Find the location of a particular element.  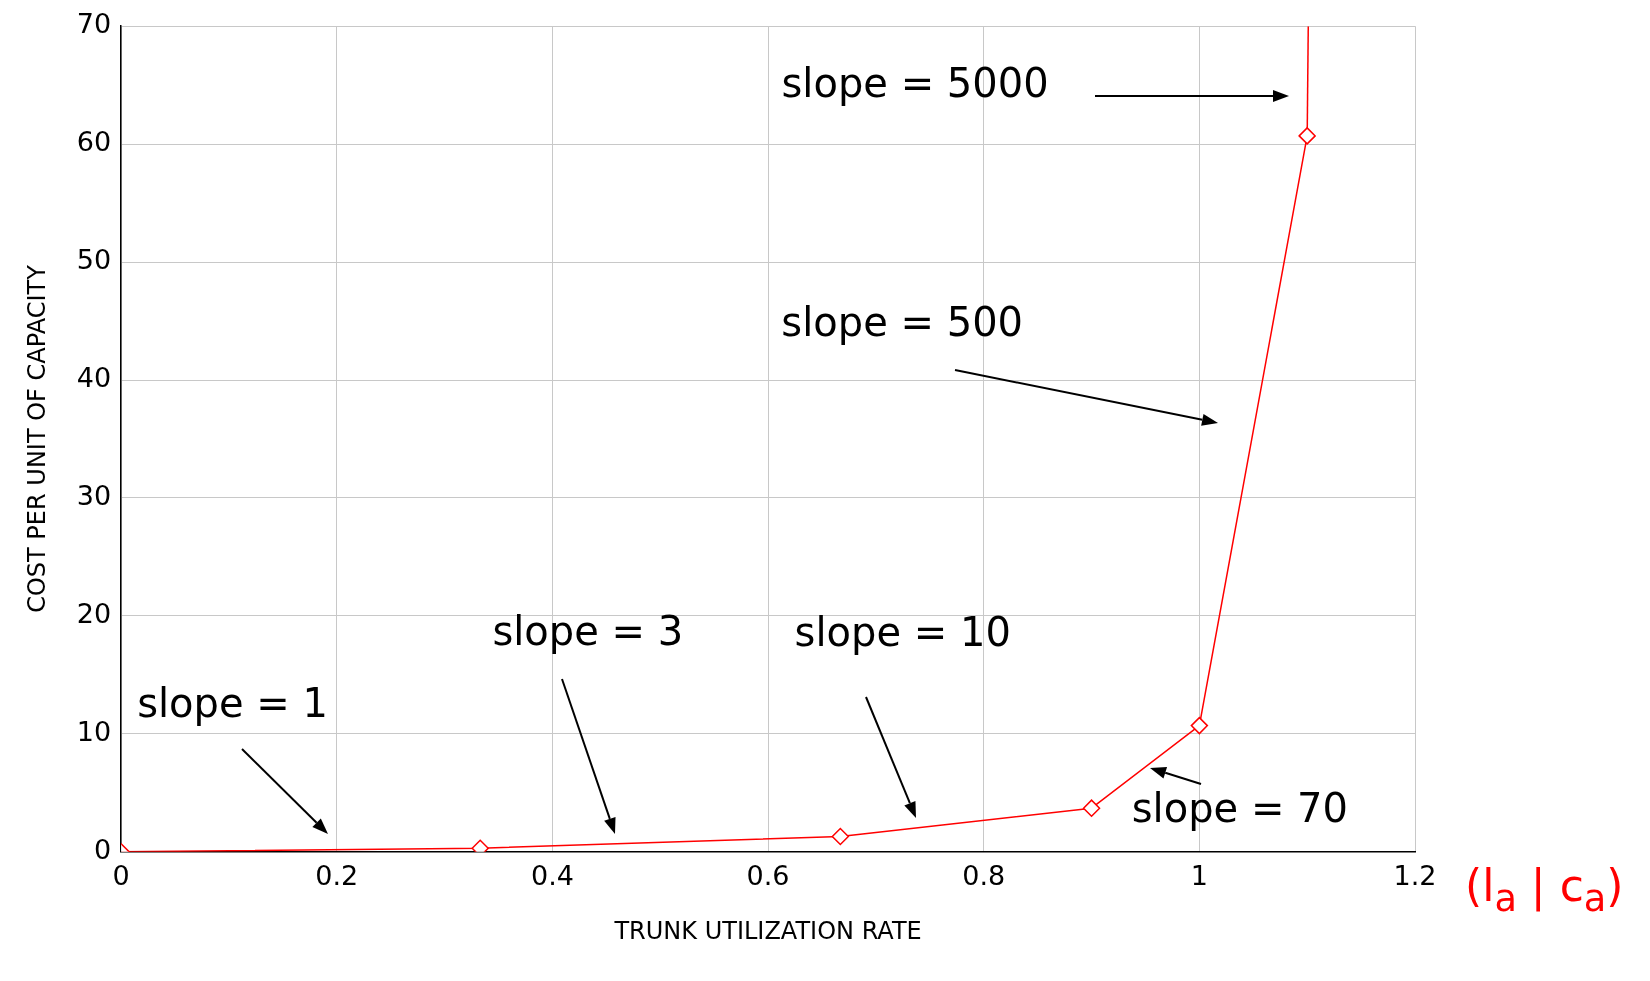

x-tick-label: 0.6 is located at coordinates (768, 876).